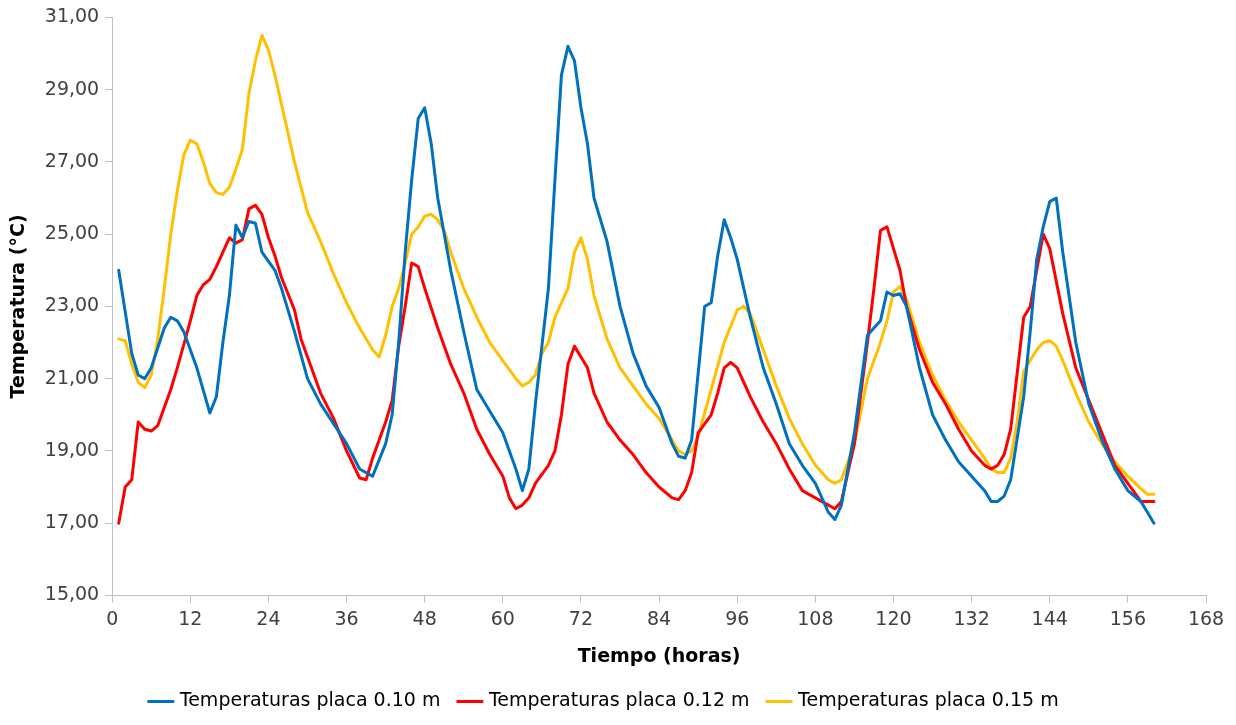 The image size is (1236, 725). Describe the element at coordinates (971, 617) in the screenshot. I see `x-tick-label: 132` at that location.